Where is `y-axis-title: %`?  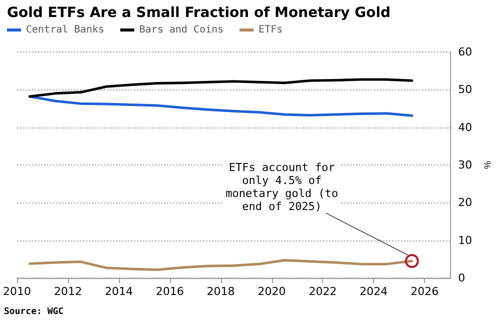
y-axis-title: % is located at coordinates (487, 165).